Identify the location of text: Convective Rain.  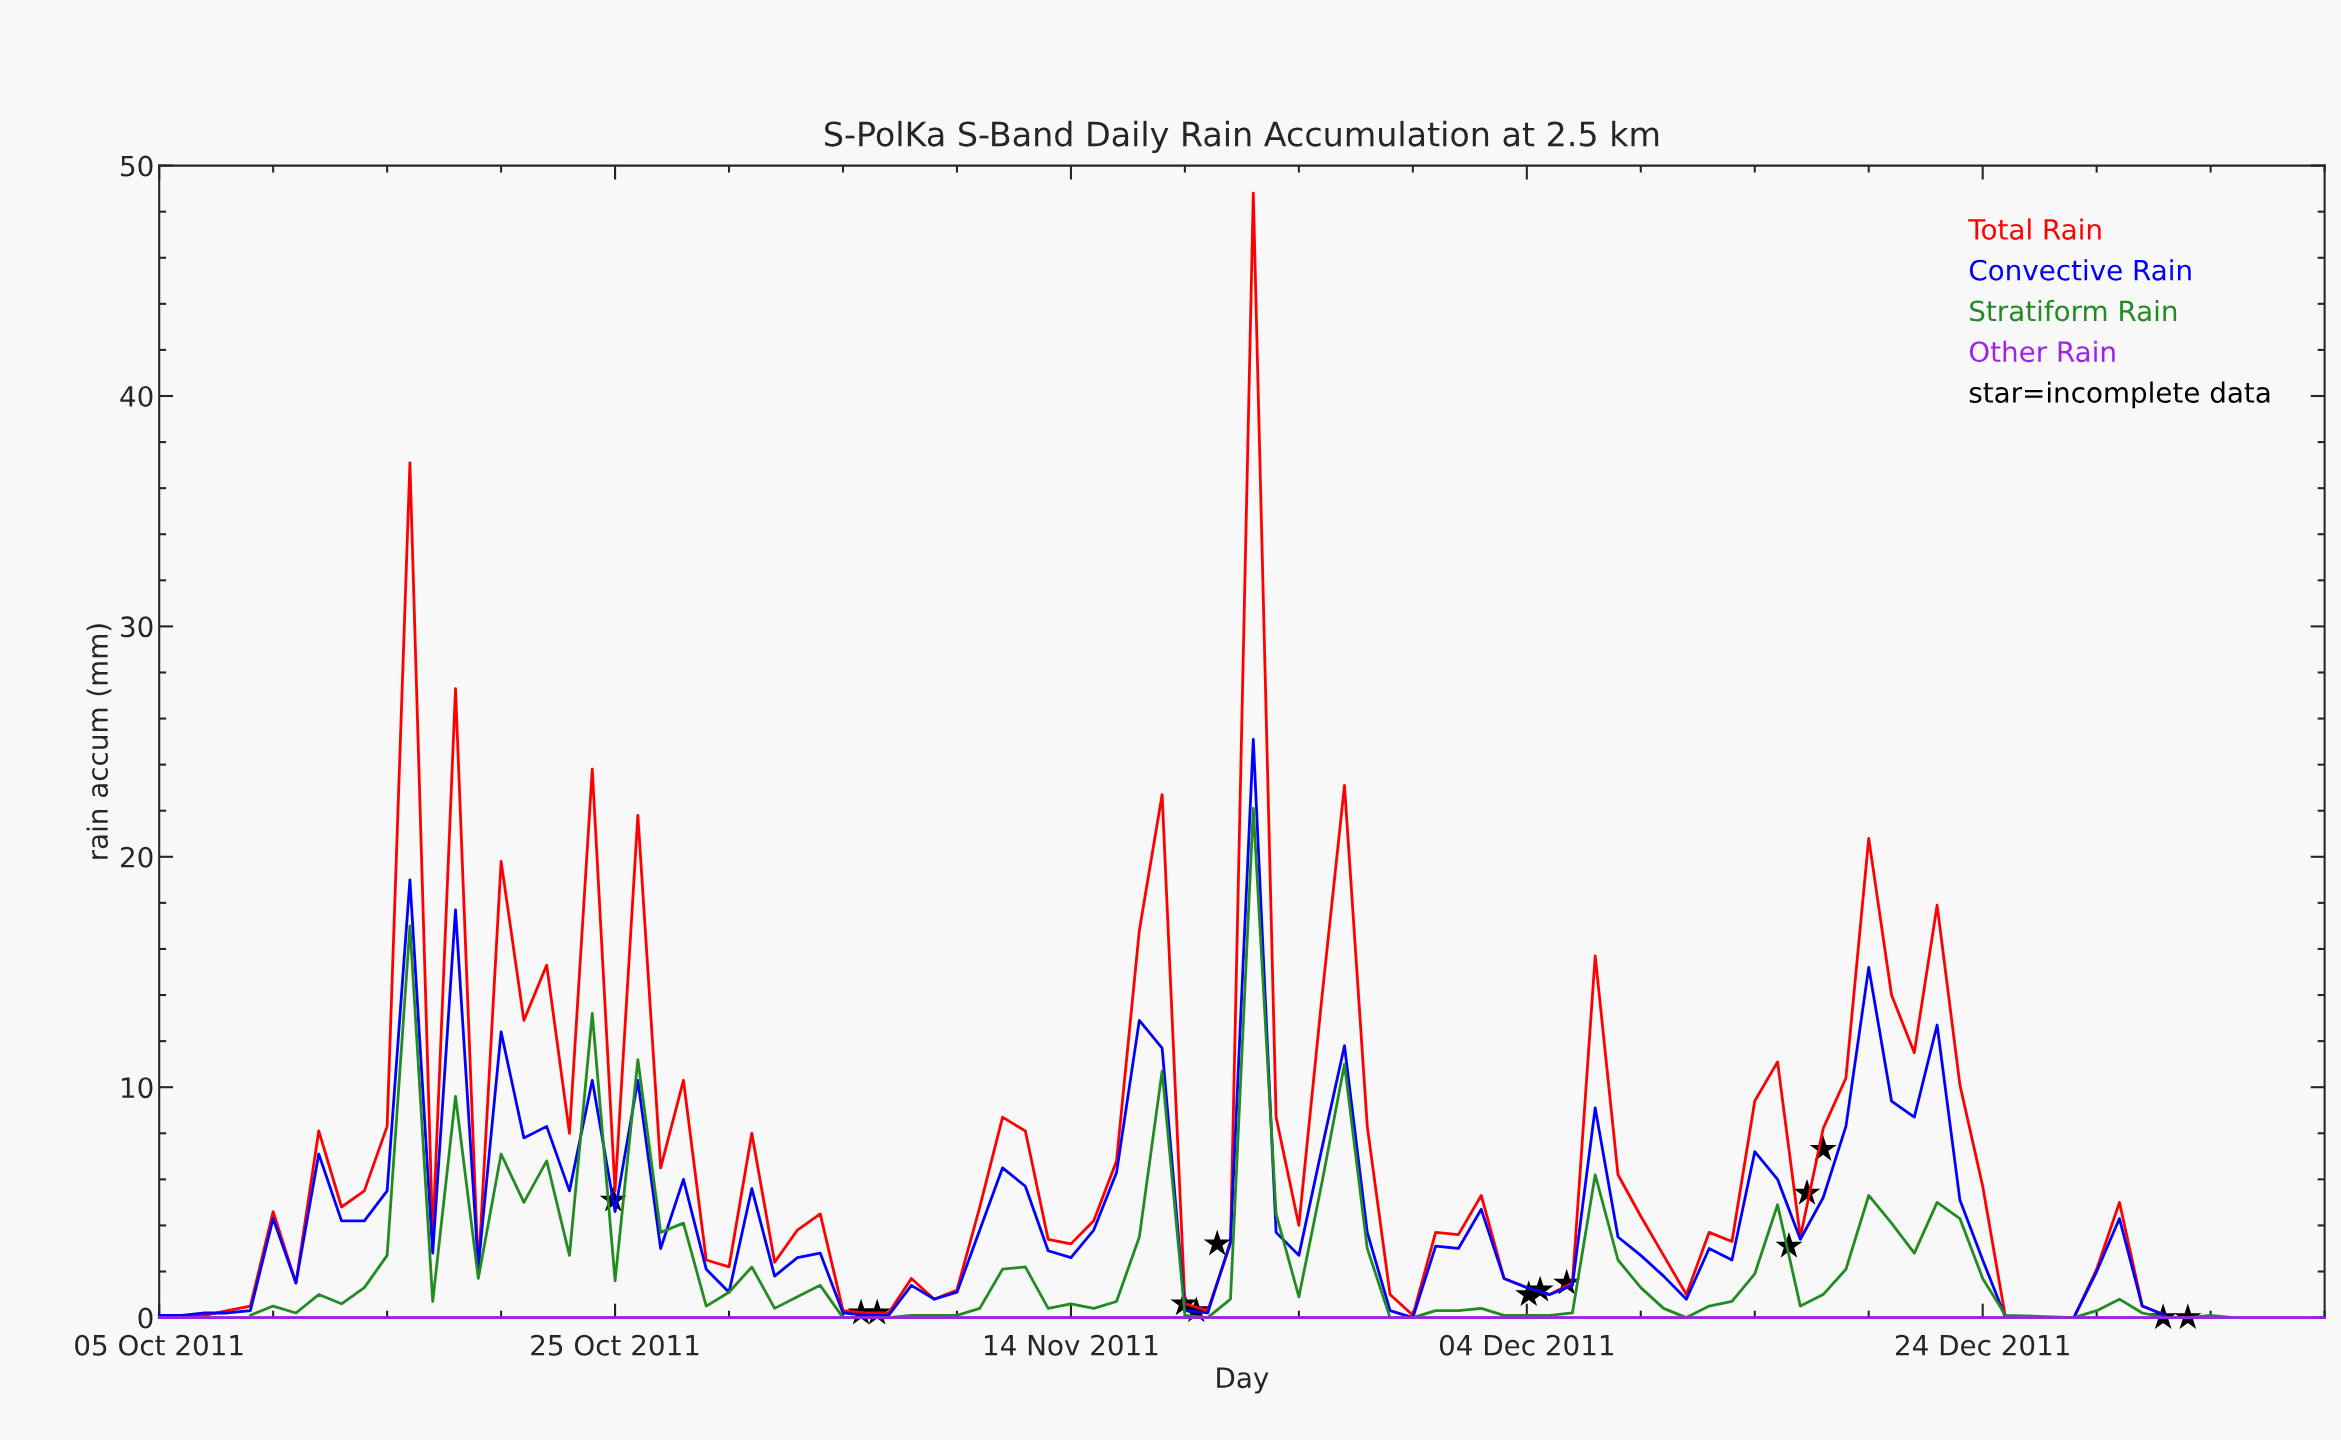
(2080, 270).